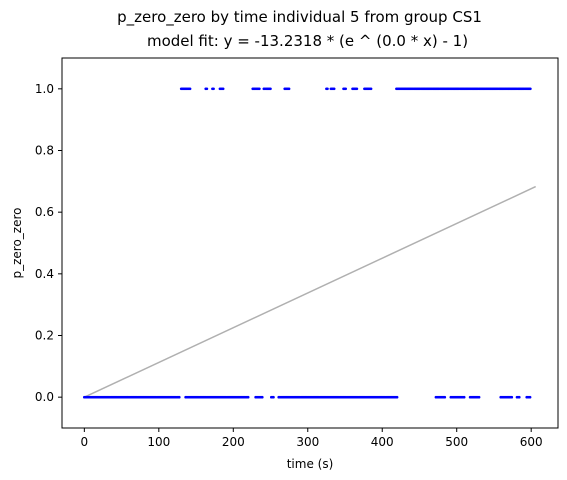 This screenshot has width=567, height=480. What do you see at coordinates (44, 274) in the screenshot?
I see `y-tick-label: 0.4` at bounding box center [44, 274].